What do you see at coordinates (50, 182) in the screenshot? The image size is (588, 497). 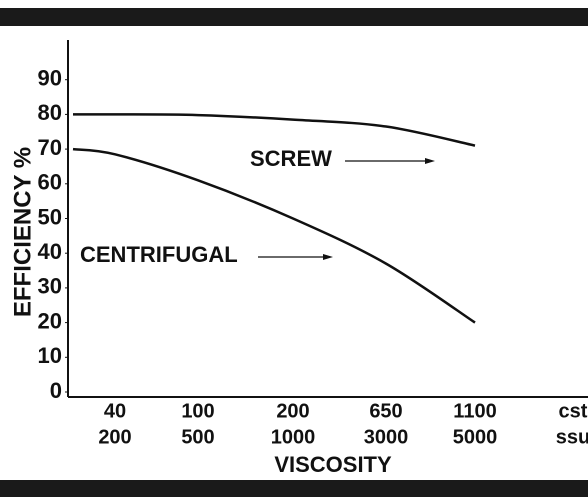 I see `y-tick-label: 60` at bounding box center [50, 182].